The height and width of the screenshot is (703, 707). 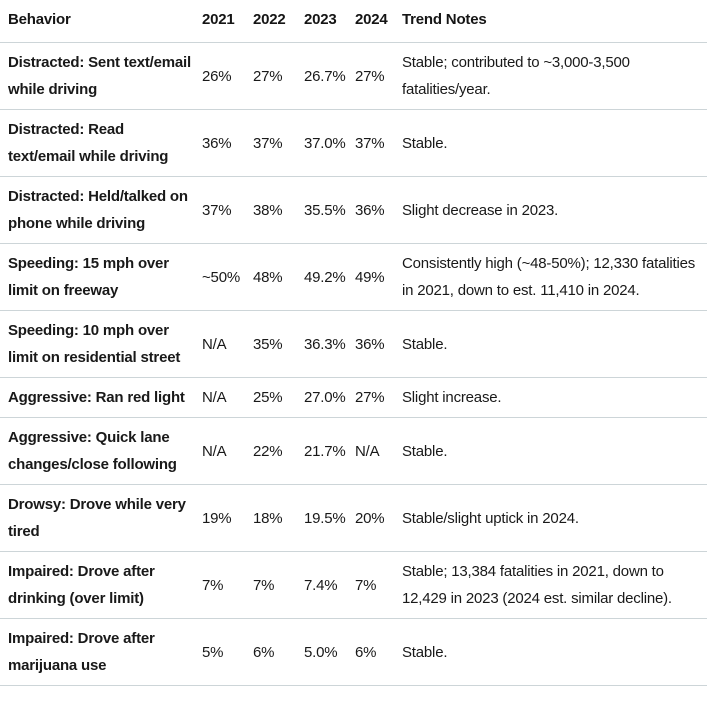 What do you see at coordinates (554, 397) in the screenshot?
I see `trend-notes-cell: Slight increase.` at bounding box center [554, 397].